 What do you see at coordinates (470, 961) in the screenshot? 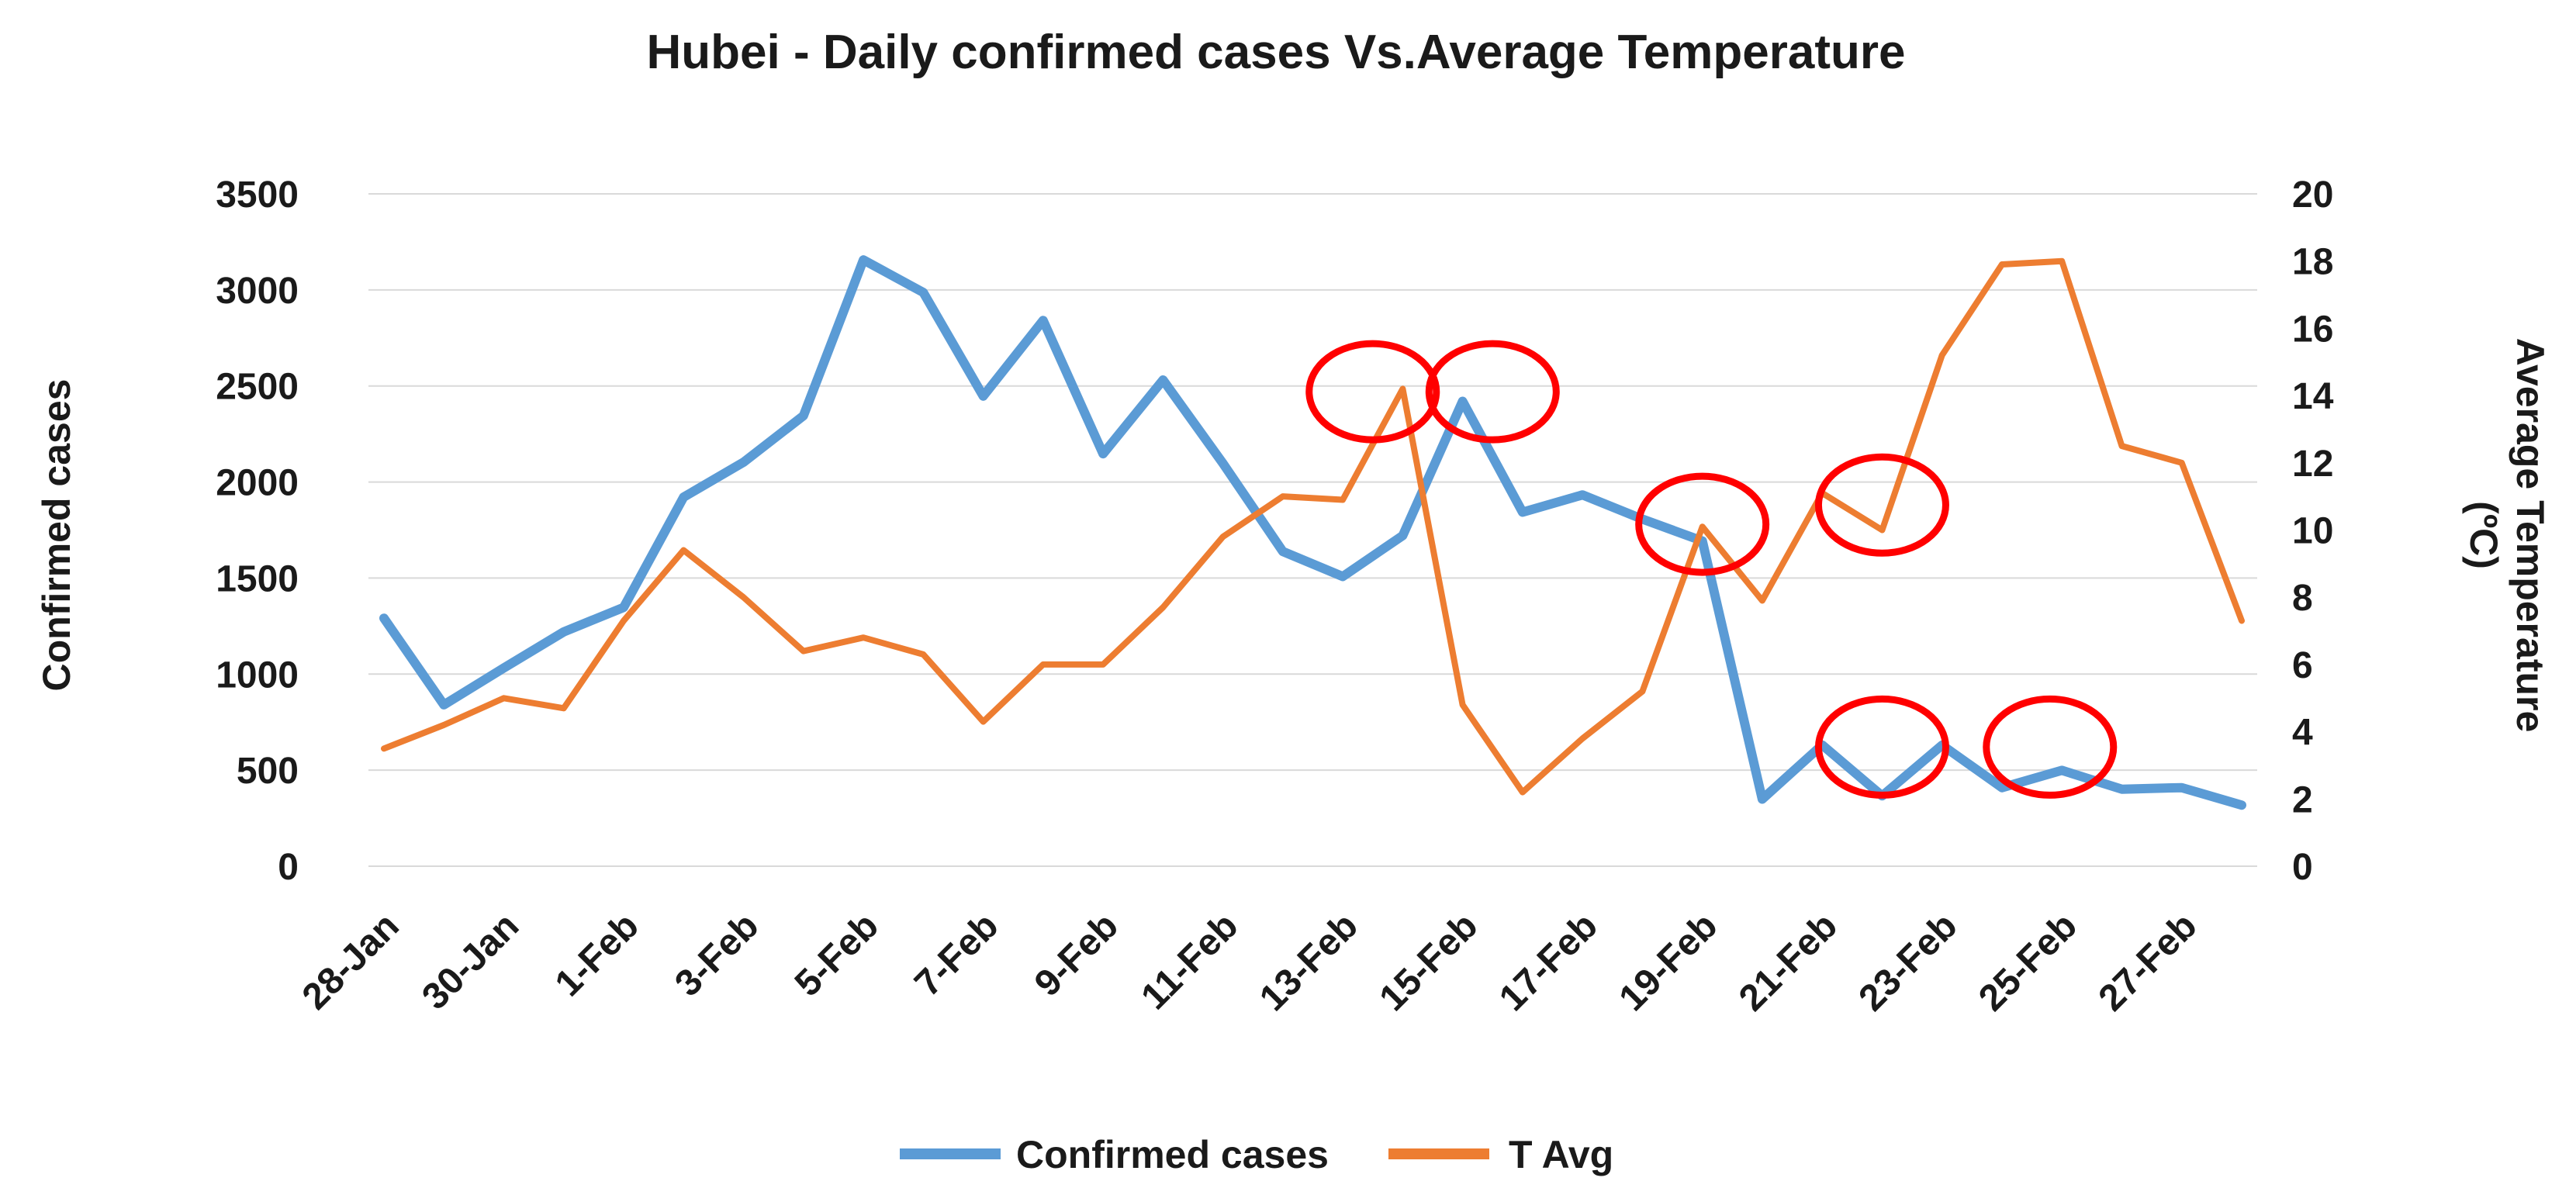
I see `x-tick-label: 30-Jan` at bounding box center [470, 961].